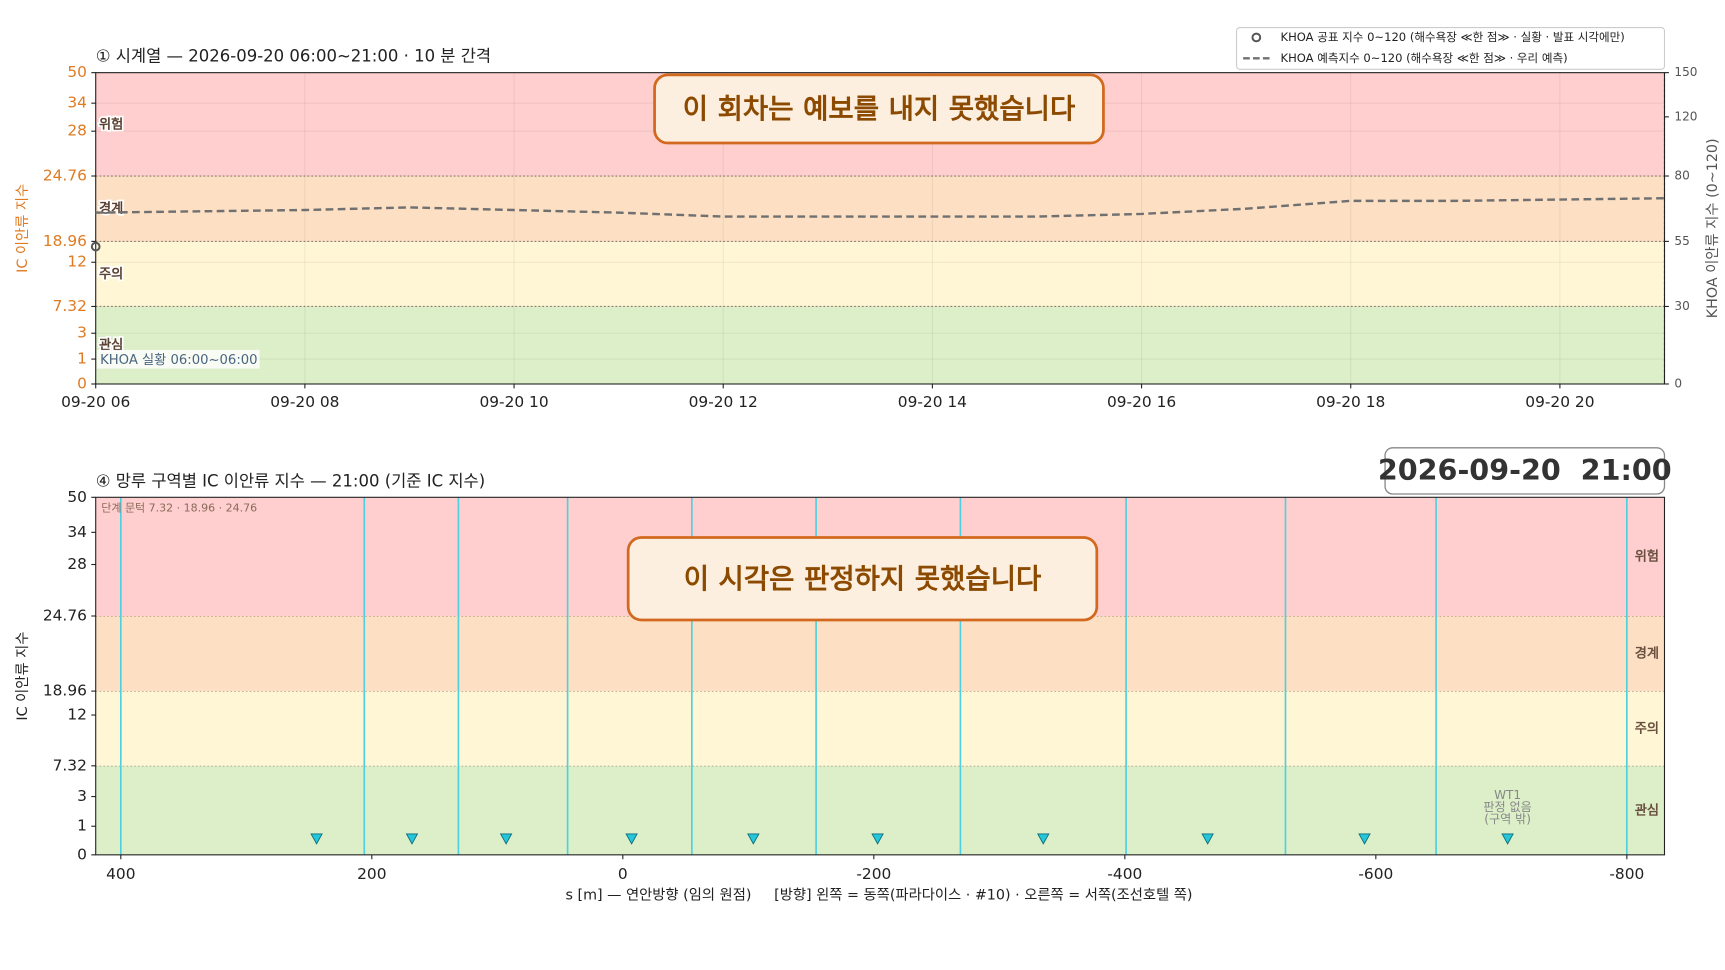 Image resolution: width=1725 pixels, height=970 pixels. I want to click on annotation: 이 시각은 판정하지 못했습니다, so click(863, 579).